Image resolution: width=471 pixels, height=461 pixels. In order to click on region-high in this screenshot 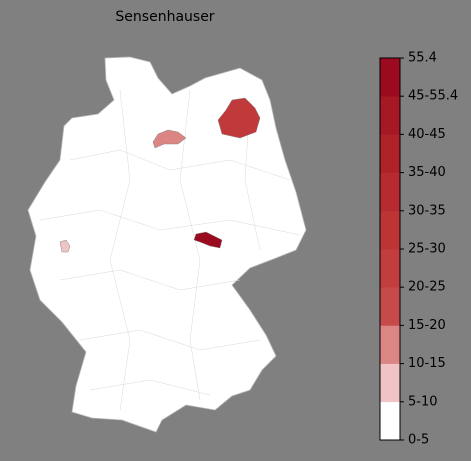, I will do `click(239, 118)`.